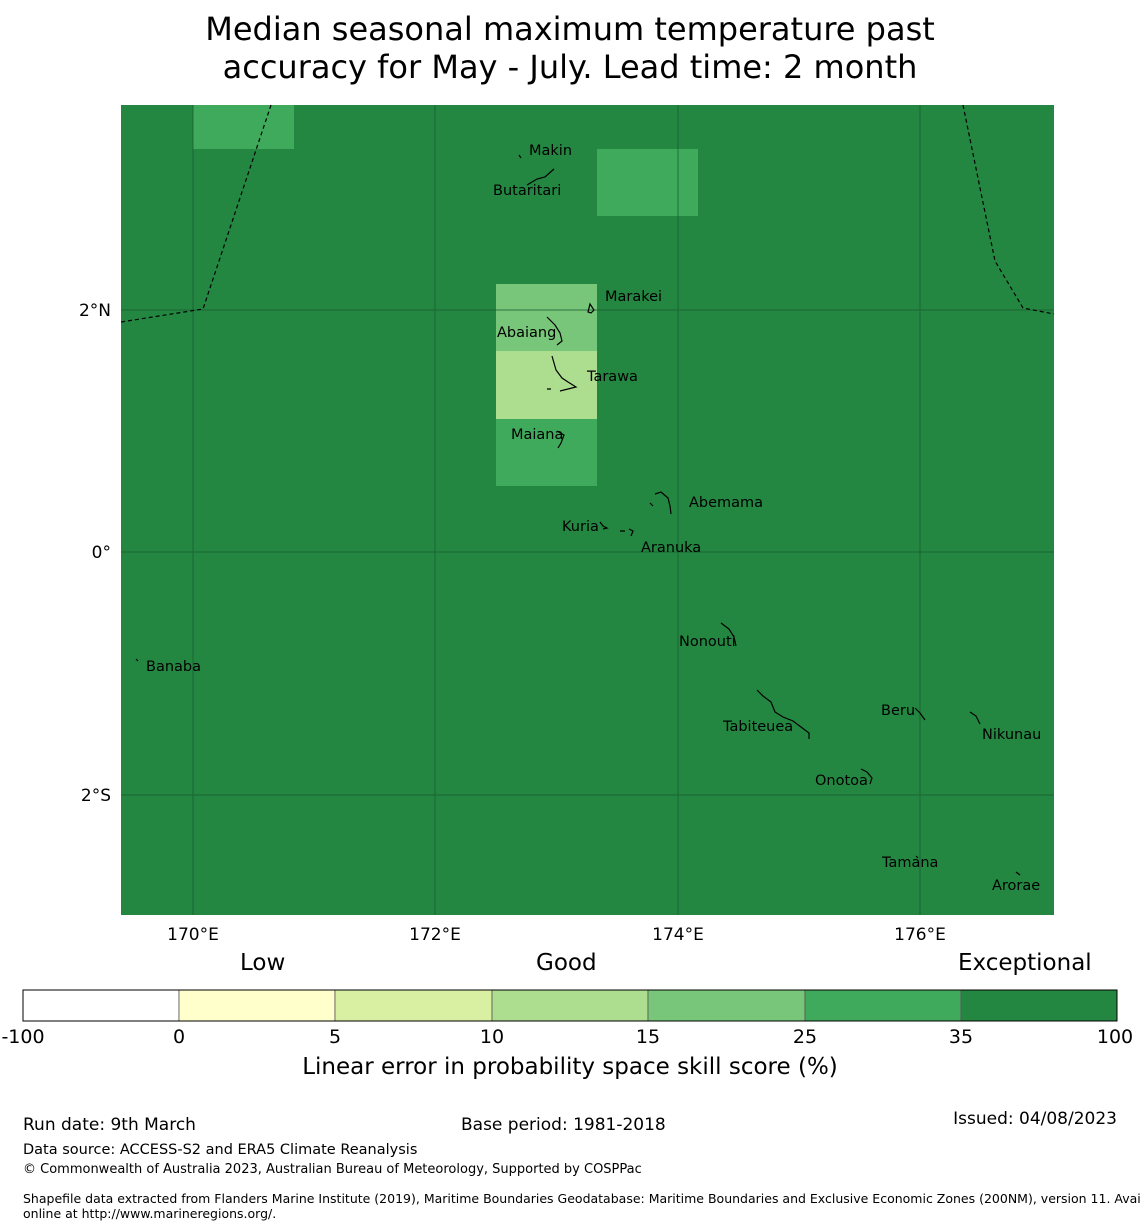  What do you see at coordinates (101, 553) in the screenshot?
I see `lat-tick-label: 0°` at bounding box center [101, 553].